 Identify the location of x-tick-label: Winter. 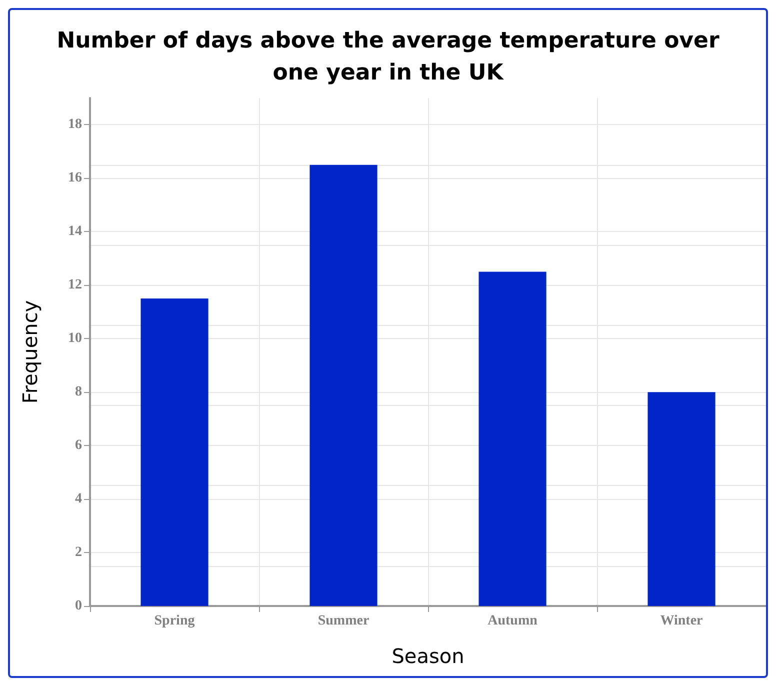
(681, 621).